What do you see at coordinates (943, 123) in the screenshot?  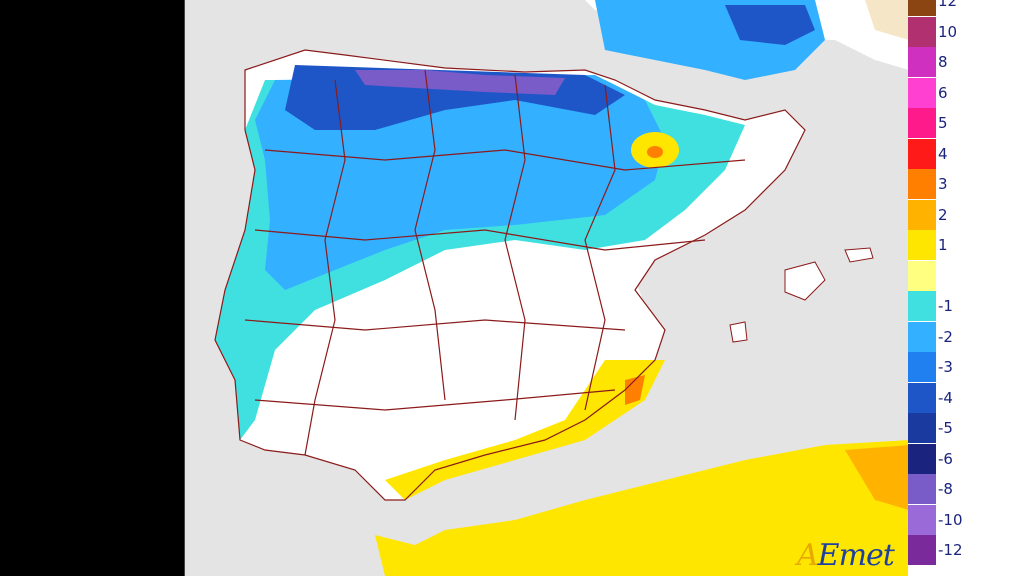 I see `legend-label: 5` at bounding box center [943, 123].